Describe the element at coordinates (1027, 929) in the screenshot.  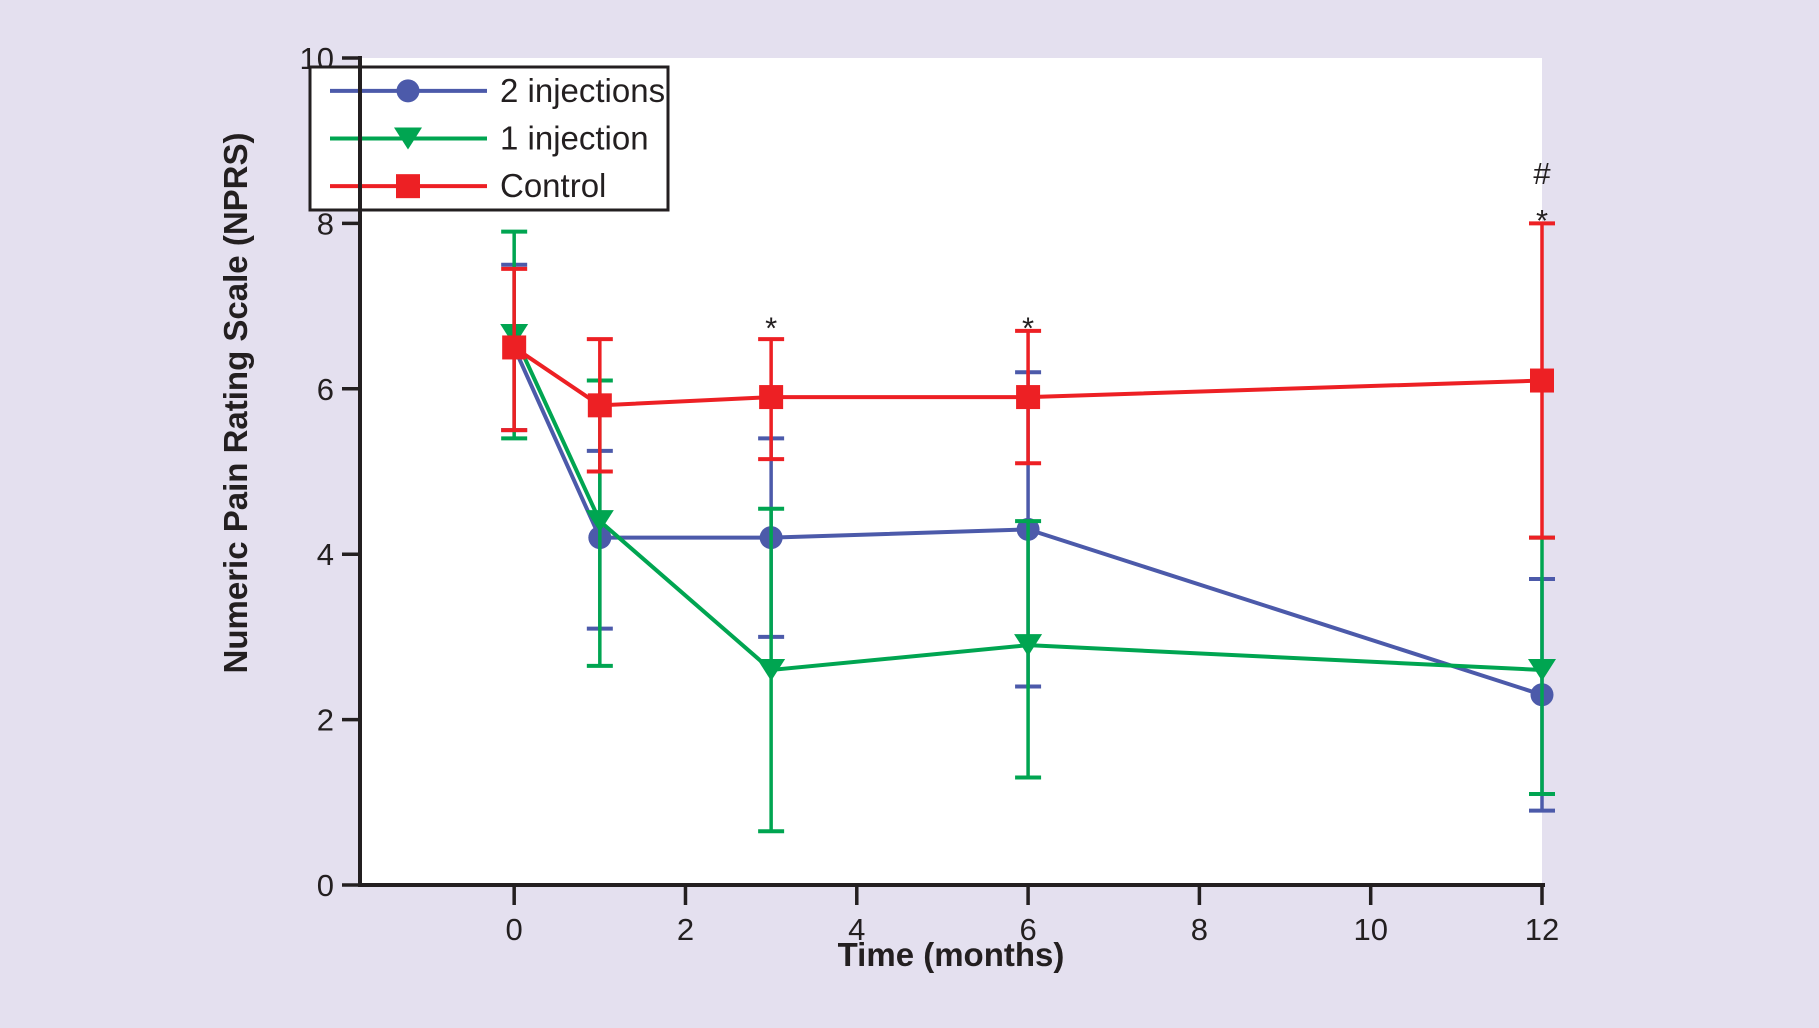
I see `x-tick-label: 6` at that location.